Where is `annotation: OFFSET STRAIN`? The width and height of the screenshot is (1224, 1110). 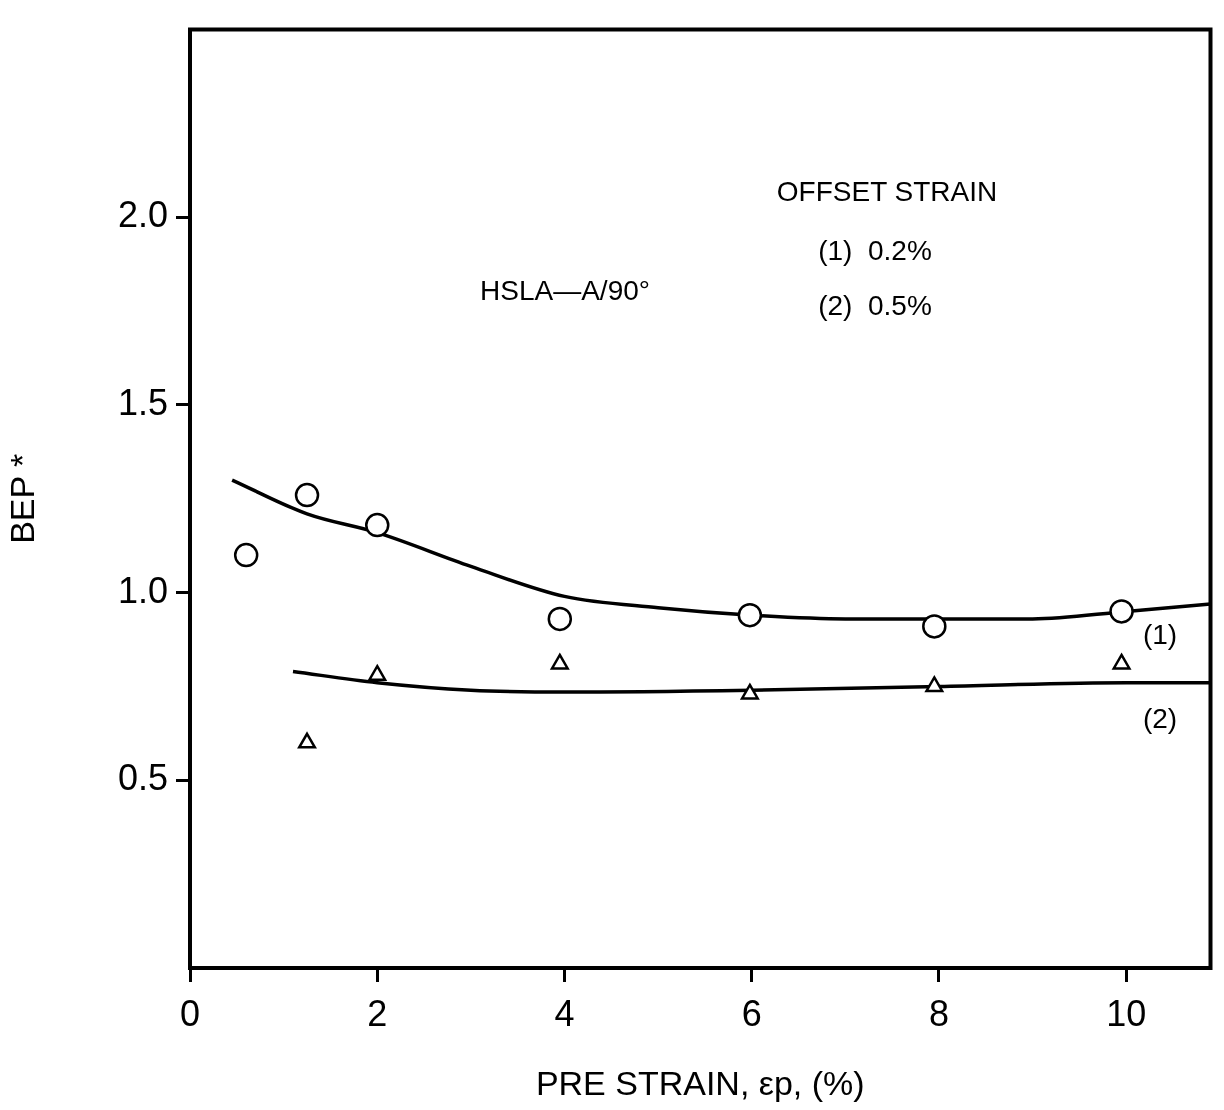 annotation: OFFSET STRAIN is located at coordinates (887, 191).